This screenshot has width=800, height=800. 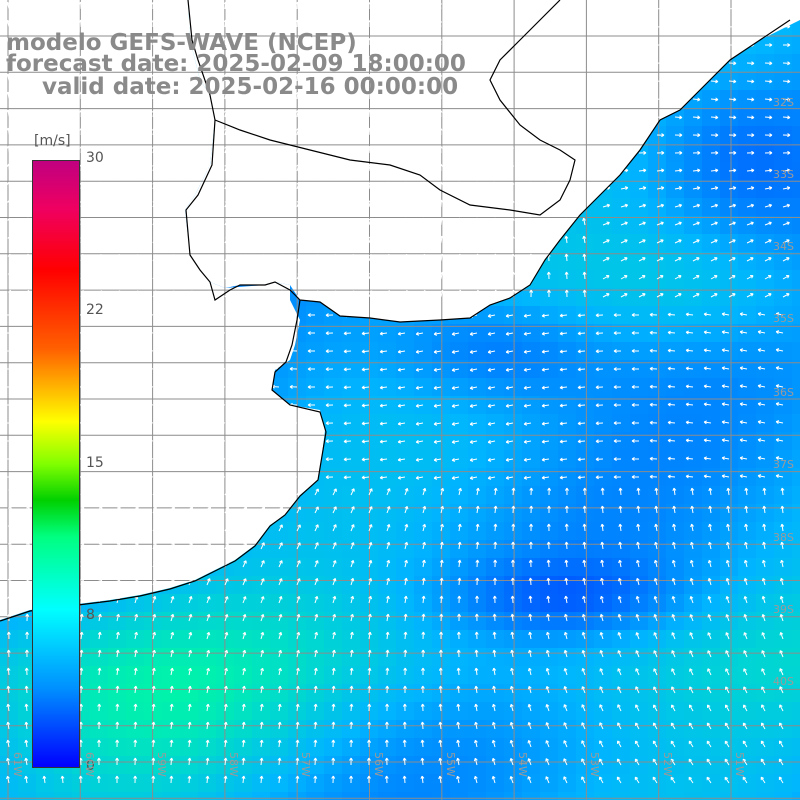 I want to click on lat-label-33s: 33S, so click(x=783, y=174).